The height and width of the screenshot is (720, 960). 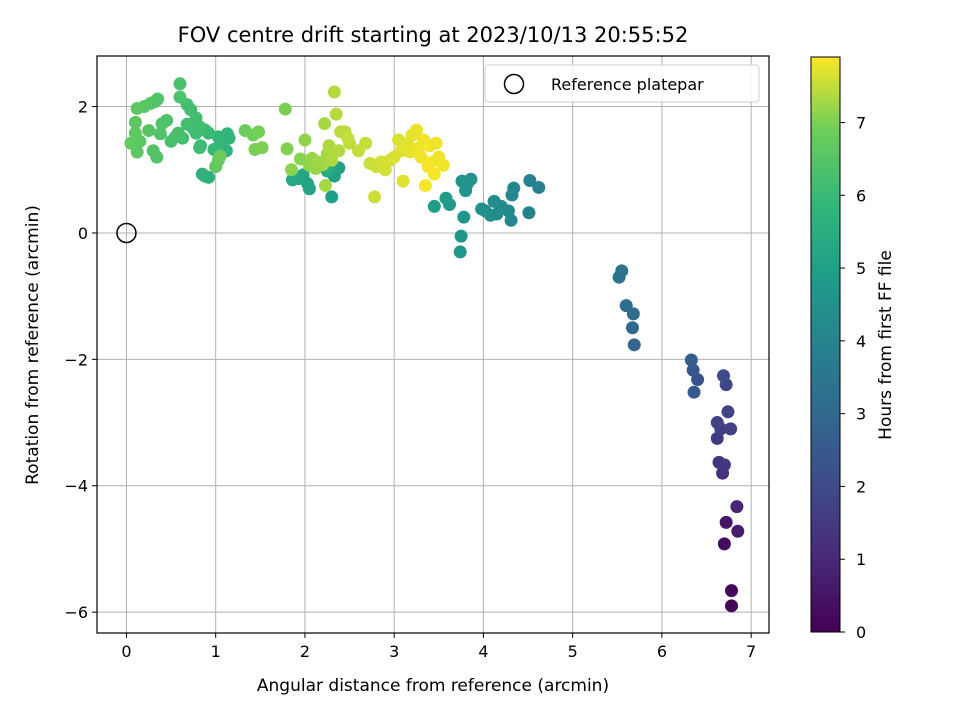 I want to click on colorbar-tick-label: 7, so click(x=861, y=123).